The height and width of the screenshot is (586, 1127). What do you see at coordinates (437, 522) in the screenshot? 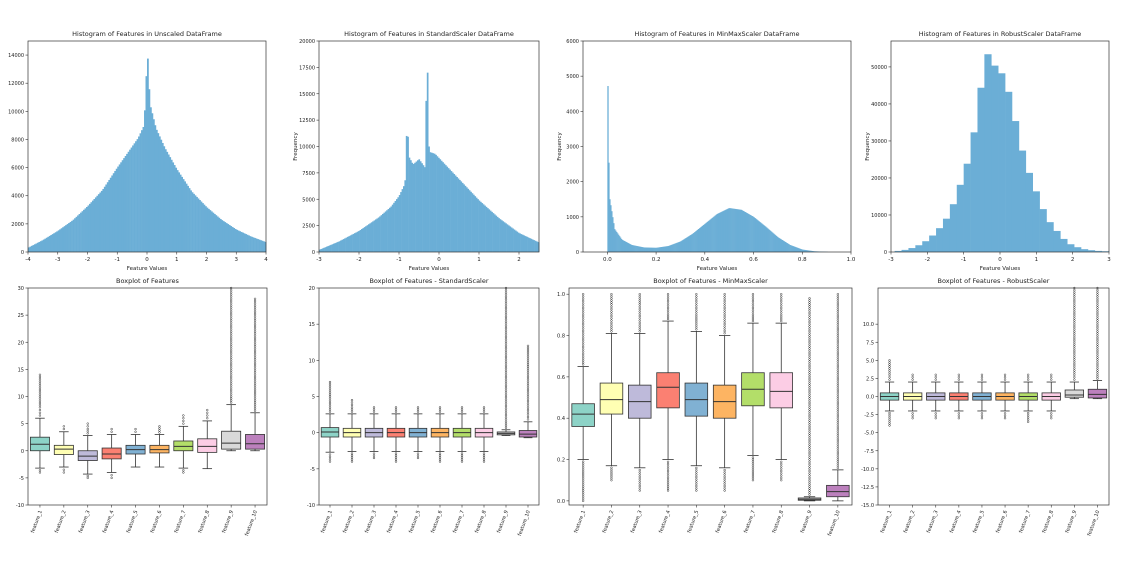
I see `x-tick-label: feature_6` at bounding box center [437, 522].